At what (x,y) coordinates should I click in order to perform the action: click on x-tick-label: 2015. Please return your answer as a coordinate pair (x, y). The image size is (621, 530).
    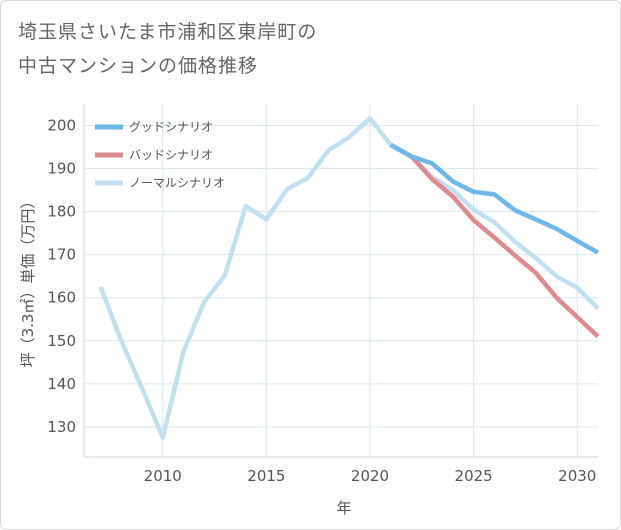
    Looking at the image, I should click on (266, 476).